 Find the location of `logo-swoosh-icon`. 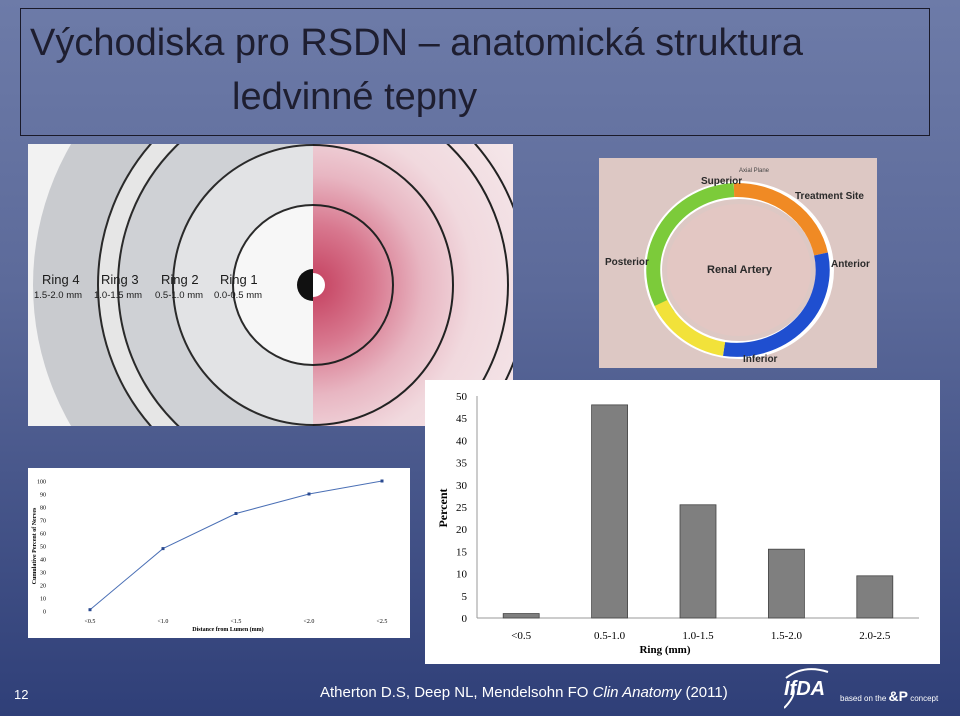

logo-swoosh-icon is located at coordinates (806, 688).